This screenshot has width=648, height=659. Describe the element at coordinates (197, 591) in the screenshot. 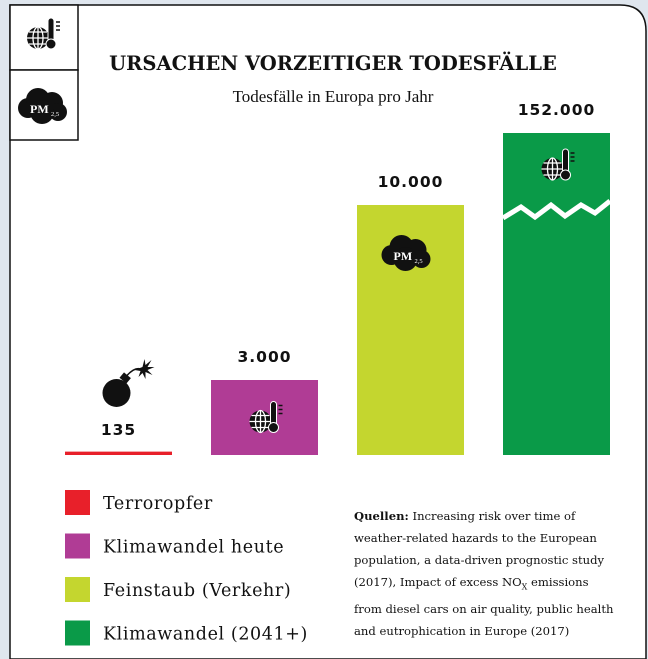

I see `legend-label: Feinstaub (Verkehr)` at that location.